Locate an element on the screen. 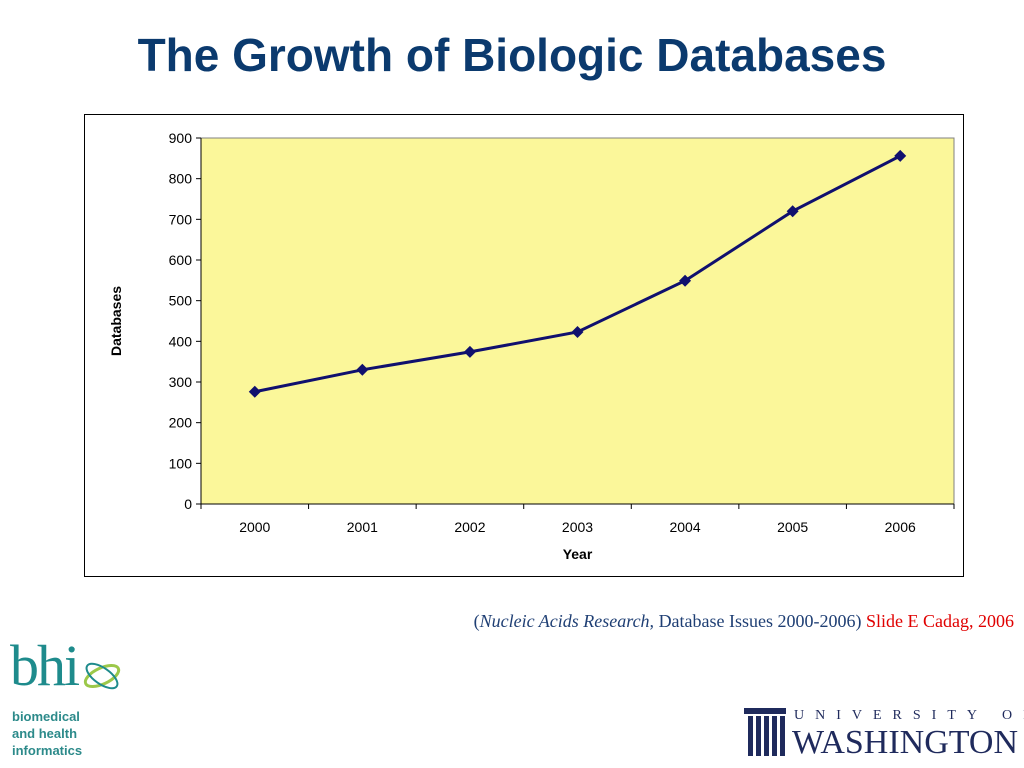 This screenshot has width=1024, height=768. y-axis-title: Databases is located at coordinates (116, 321).